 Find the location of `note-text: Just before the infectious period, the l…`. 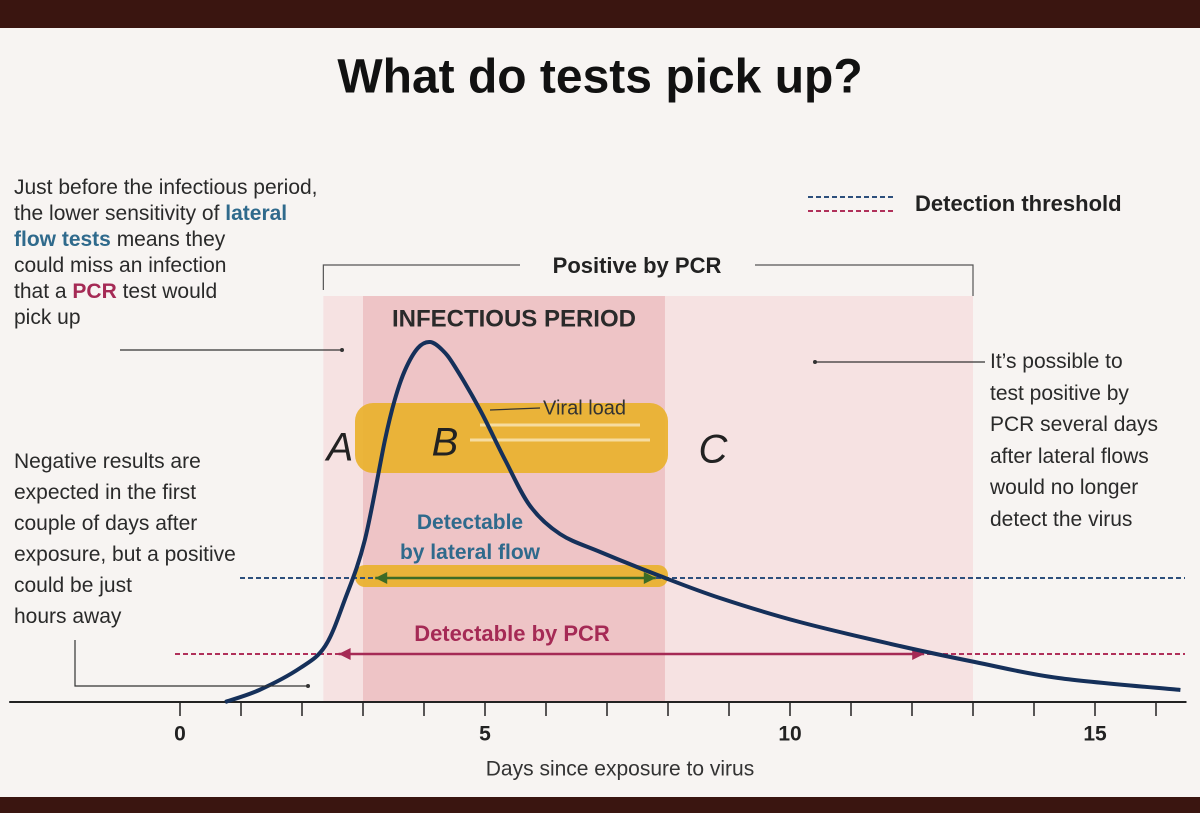

note-text: Just before the infectious period, the l… is located at coordinates (166, 200).